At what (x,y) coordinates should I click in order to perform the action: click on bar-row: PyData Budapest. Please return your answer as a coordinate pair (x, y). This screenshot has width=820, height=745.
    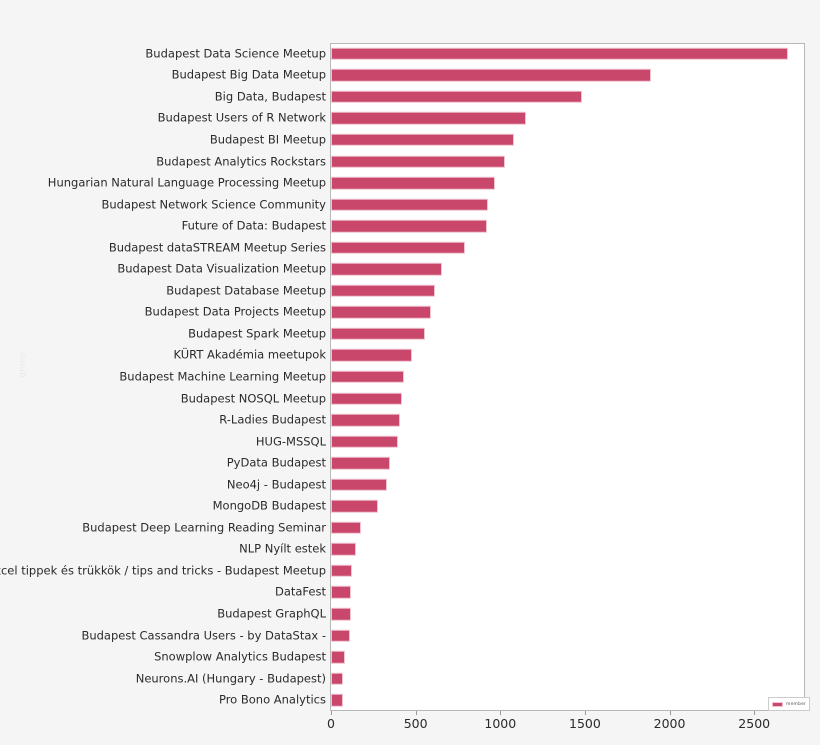
    Looking at the image, I should click on (410, 463).